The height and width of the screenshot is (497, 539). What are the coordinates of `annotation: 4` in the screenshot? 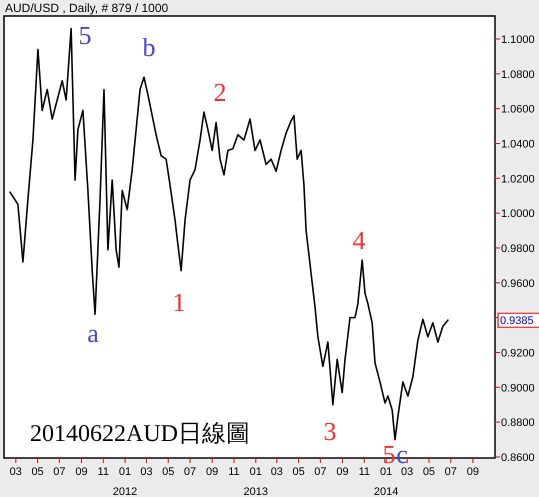 It's located at (359, 240).